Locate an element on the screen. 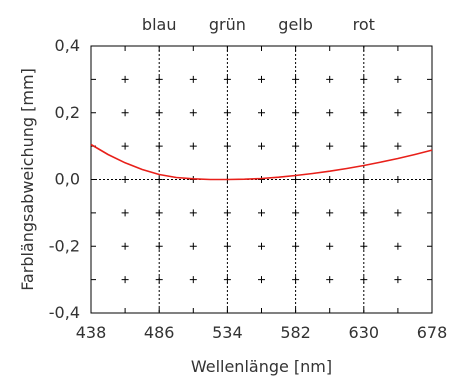  x-tick-label: 438 is located at coordinates (91, 332).